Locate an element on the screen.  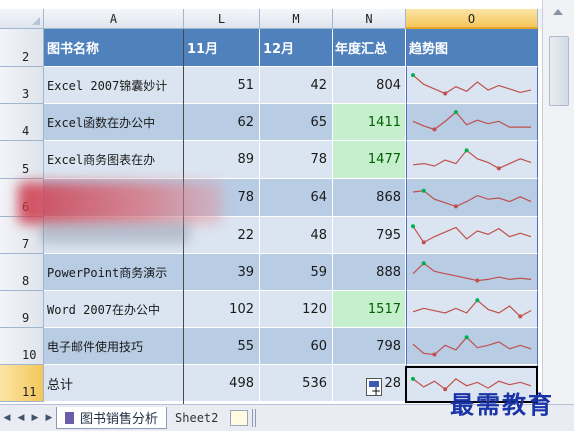
tab-sheet2: Sheet2 is located at coordinates (196, 418).